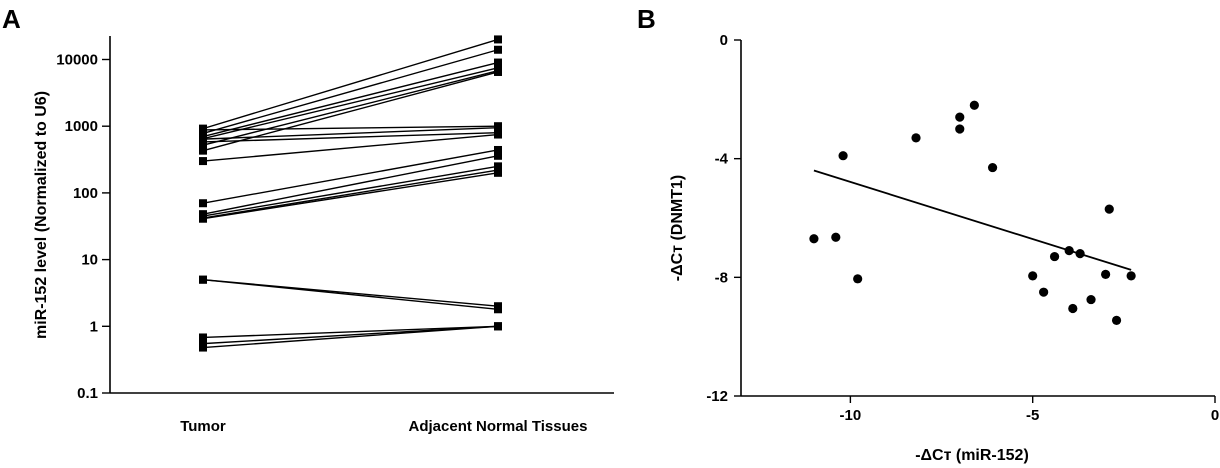 The height and width of the screenshot is (468, 1220). Describe the element at coordinates (972, 455) in the screenshot. I see `panel-b-x-axis-title: -ΔCт (miR-152)` at that location.